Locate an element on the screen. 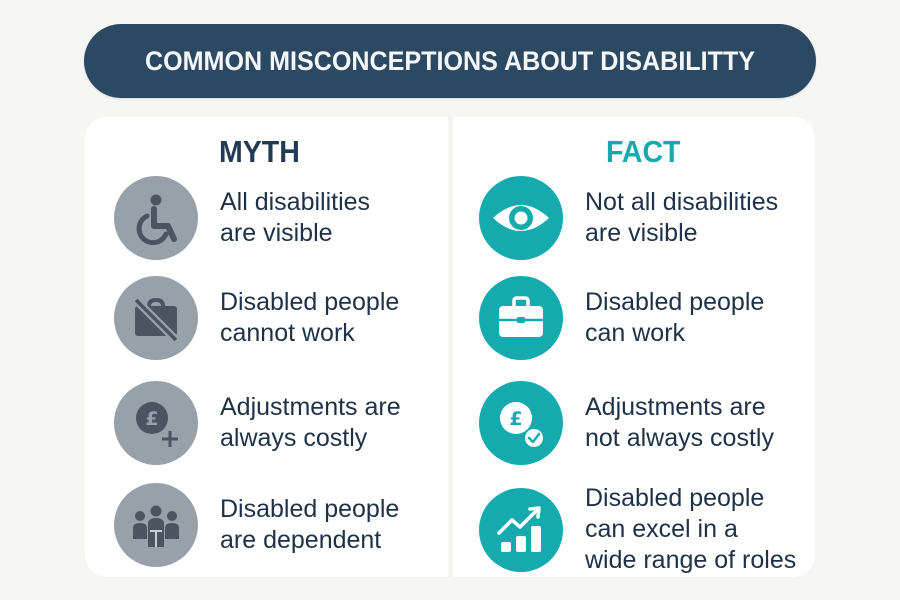  fact-item: £ Adjustments are not always costly is located at coordinates (626, 423).